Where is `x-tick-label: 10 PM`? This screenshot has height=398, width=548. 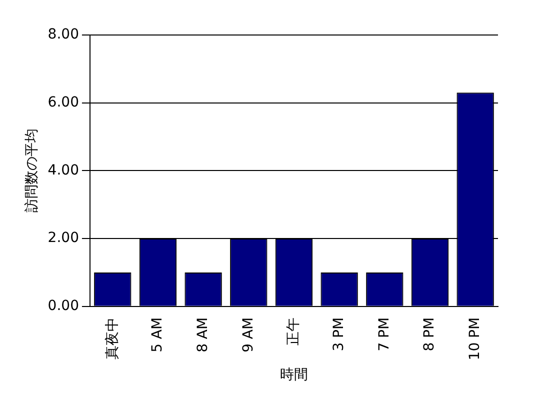 x-tick-label: 10 PM is located at coordinates (474, 338).